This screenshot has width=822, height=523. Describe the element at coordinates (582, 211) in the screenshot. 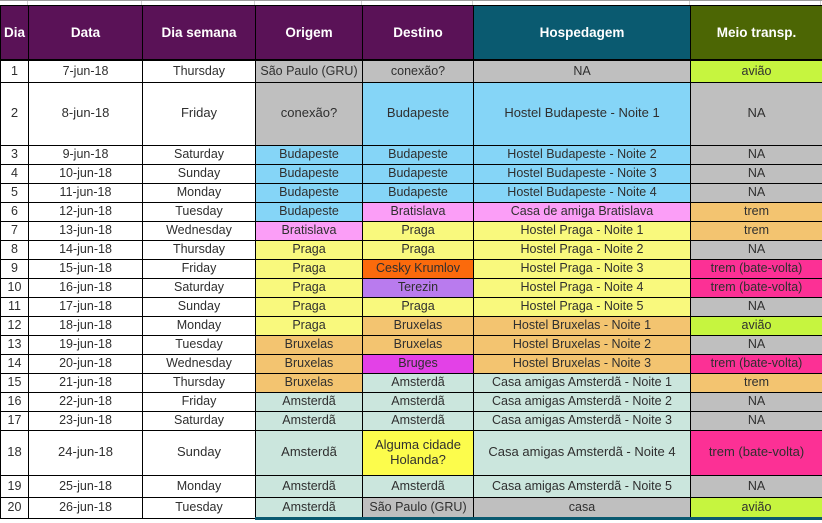

I see `cell-hospedagem: Casa de amiga Bratislava` at that location.